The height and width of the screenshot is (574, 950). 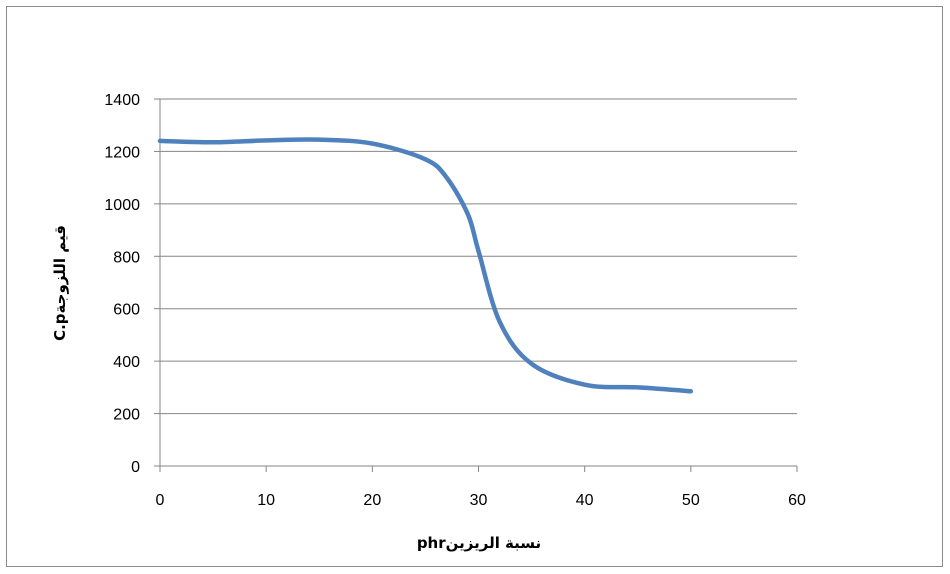 What do you see at coordinates (160, 500) in the screenshot?
I see `x-tick-label-0: 0` at bounding box center [160, 500].